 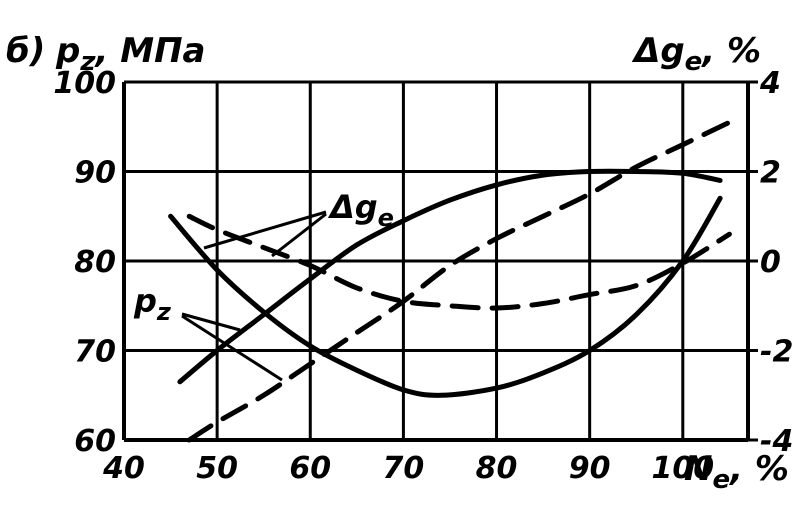 I want to click on annotation-delta-ge-symbol: Δg, so click(x=352, y=207).